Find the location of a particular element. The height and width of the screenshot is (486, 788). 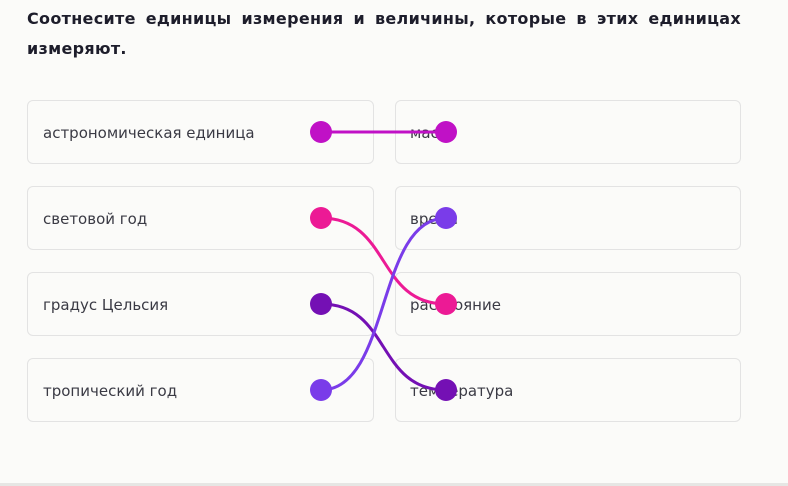

left-label: градус Цельсия is located at coordinates (106, 305).